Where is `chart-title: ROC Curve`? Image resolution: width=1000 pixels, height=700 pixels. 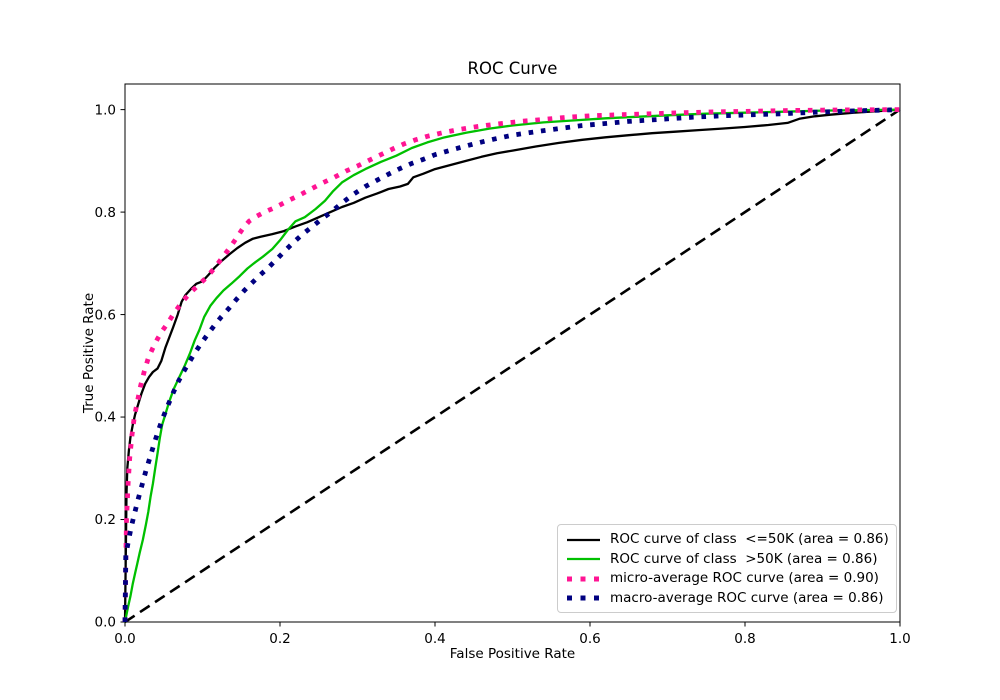
chart-title: ROC Curve is located at coordinates (512, 68).